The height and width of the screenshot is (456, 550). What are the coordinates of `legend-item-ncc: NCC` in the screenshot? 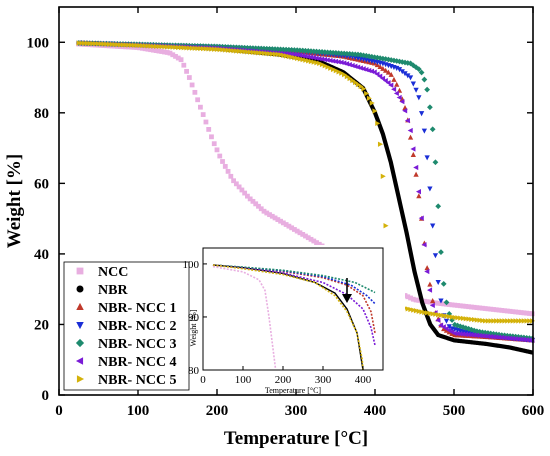 It's located at (102, 272).